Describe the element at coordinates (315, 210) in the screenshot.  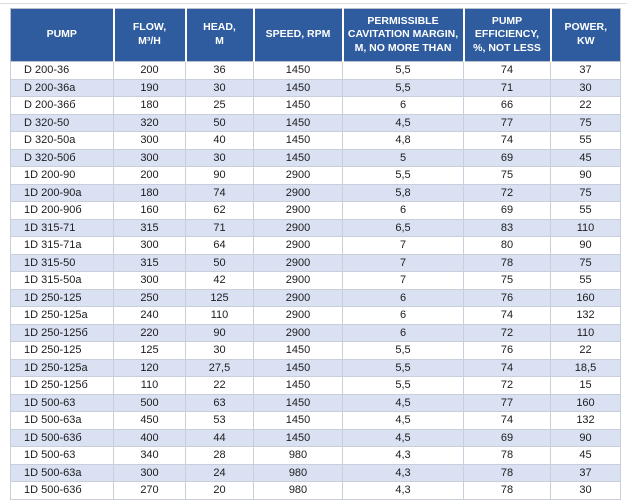
I see `table-row: 1D 200-90б 160 62 2900 6 69 55` at that location.